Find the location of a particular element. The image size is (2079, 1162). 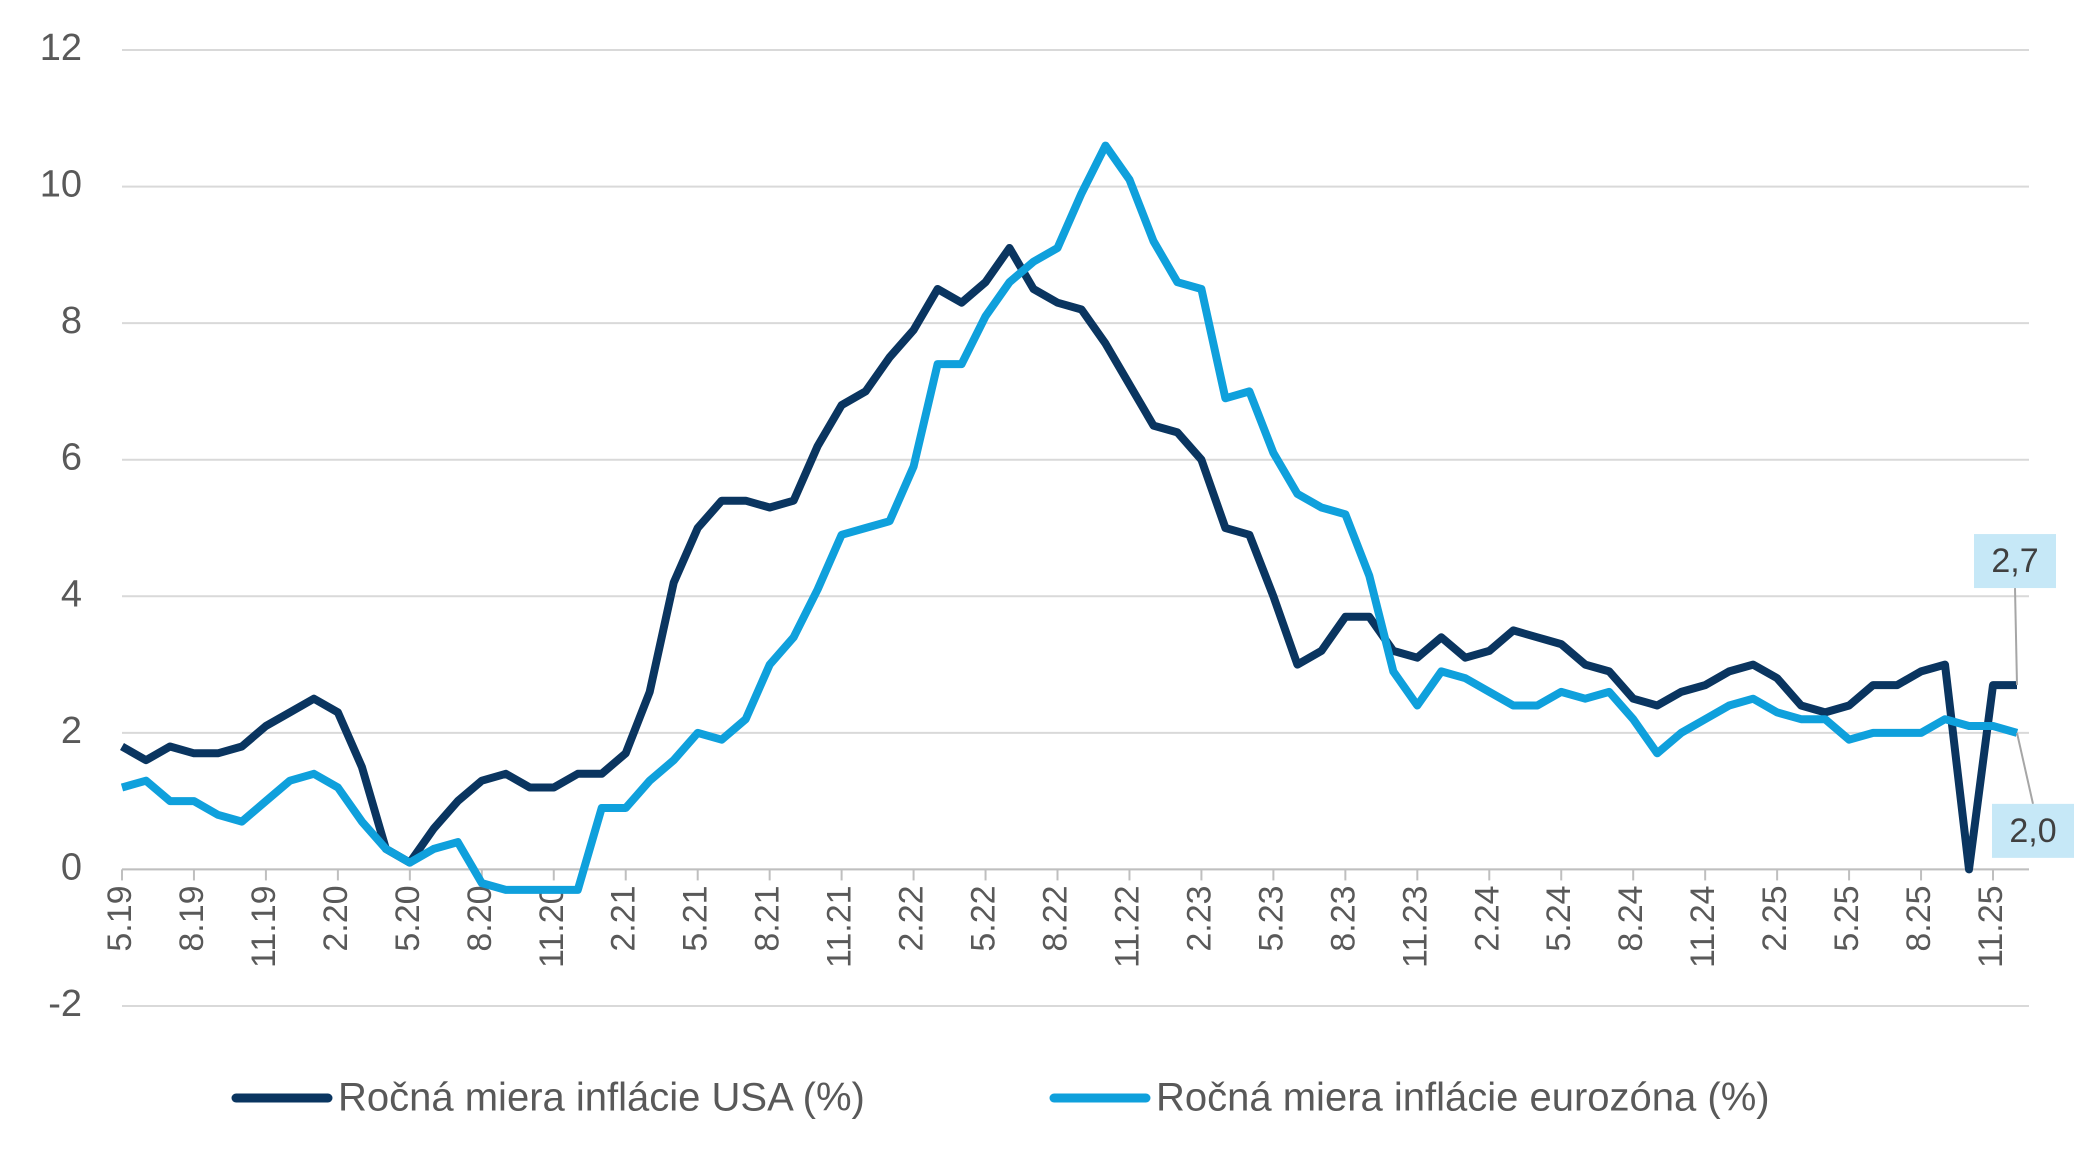

y-tick-label: 4 is located at coordinates (71, 594).